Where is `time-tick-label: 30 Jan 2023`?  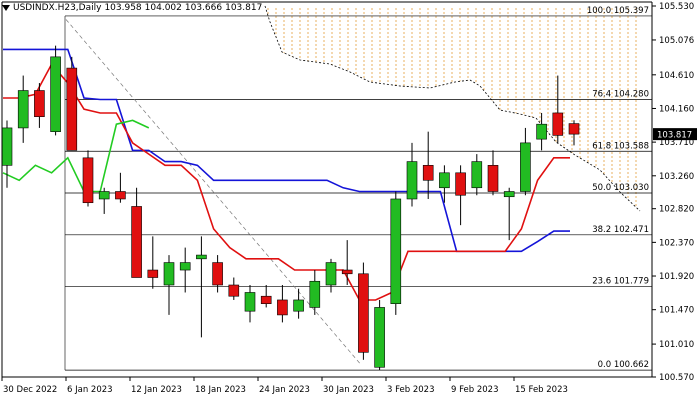
time-tick-label: 30 Jan 2023 is located at coordinates (348, 390).